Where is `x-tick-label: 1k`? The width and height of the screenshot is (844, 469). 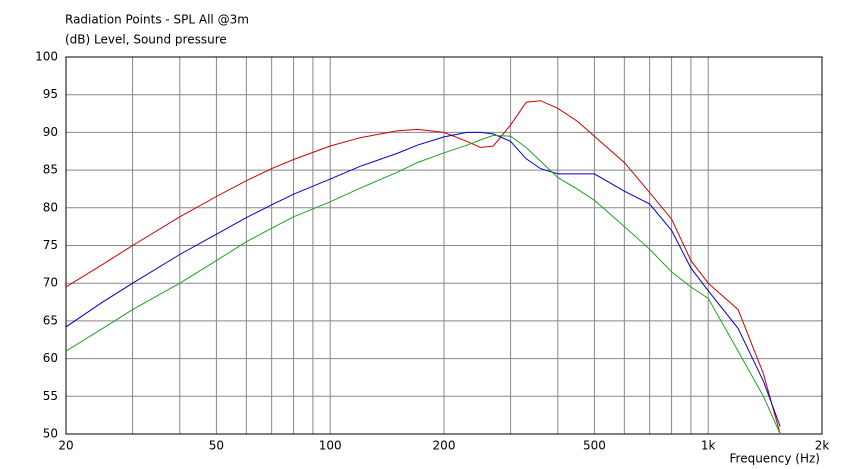
x-tick-label: 1k is located at coordinates (708, 446).